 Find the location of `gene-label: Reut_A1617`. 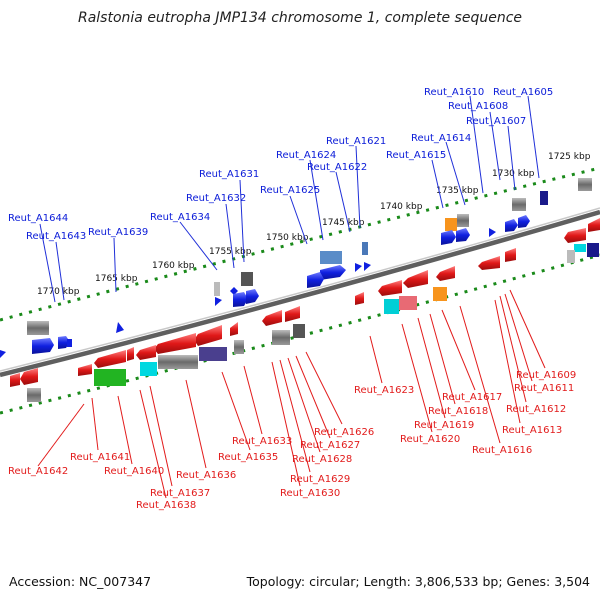

gene-label: Reut_A1617 is located at coordinates (472, 397).